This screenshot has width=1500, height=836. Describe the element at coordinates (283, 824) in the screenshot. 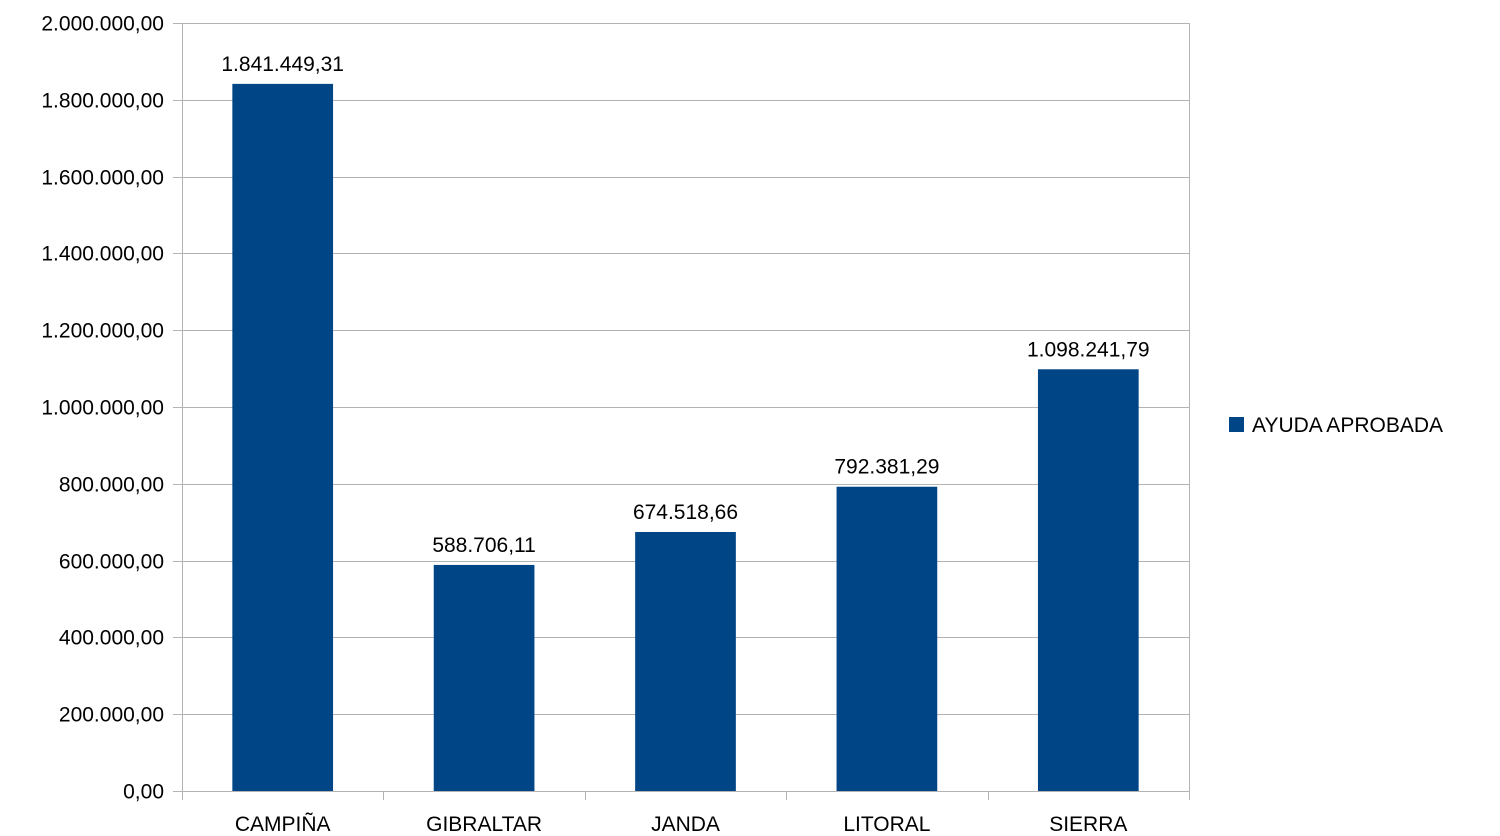

I see `x-category-label: CAMPIÑA` at that location.